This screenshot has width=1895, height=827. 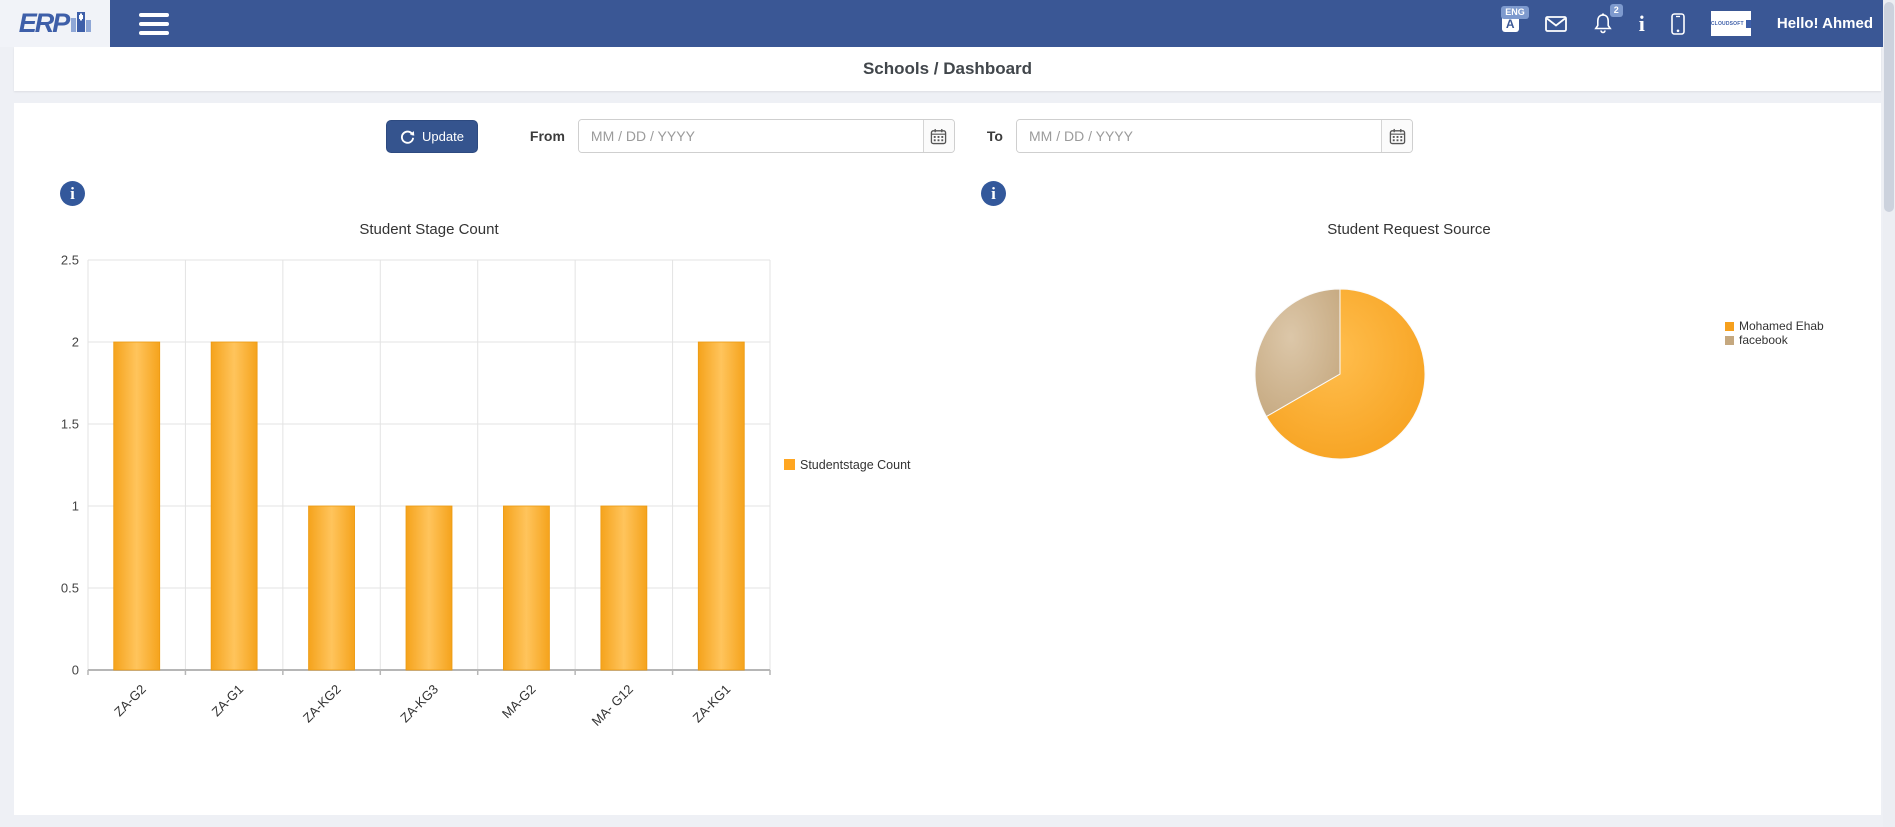 What do you see at coordinates (70, 260) in the screenshot?
I see `svg-text: 2.5` at bounding box center [70, 260].